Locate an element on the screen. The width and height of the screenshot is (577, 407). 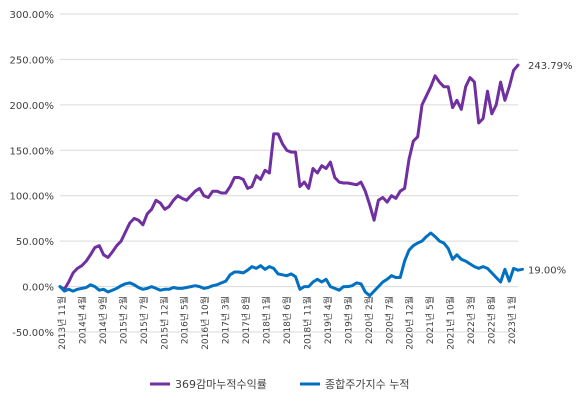
x-tick-label: 2020년 12월 is located at coordinates (410, 323).